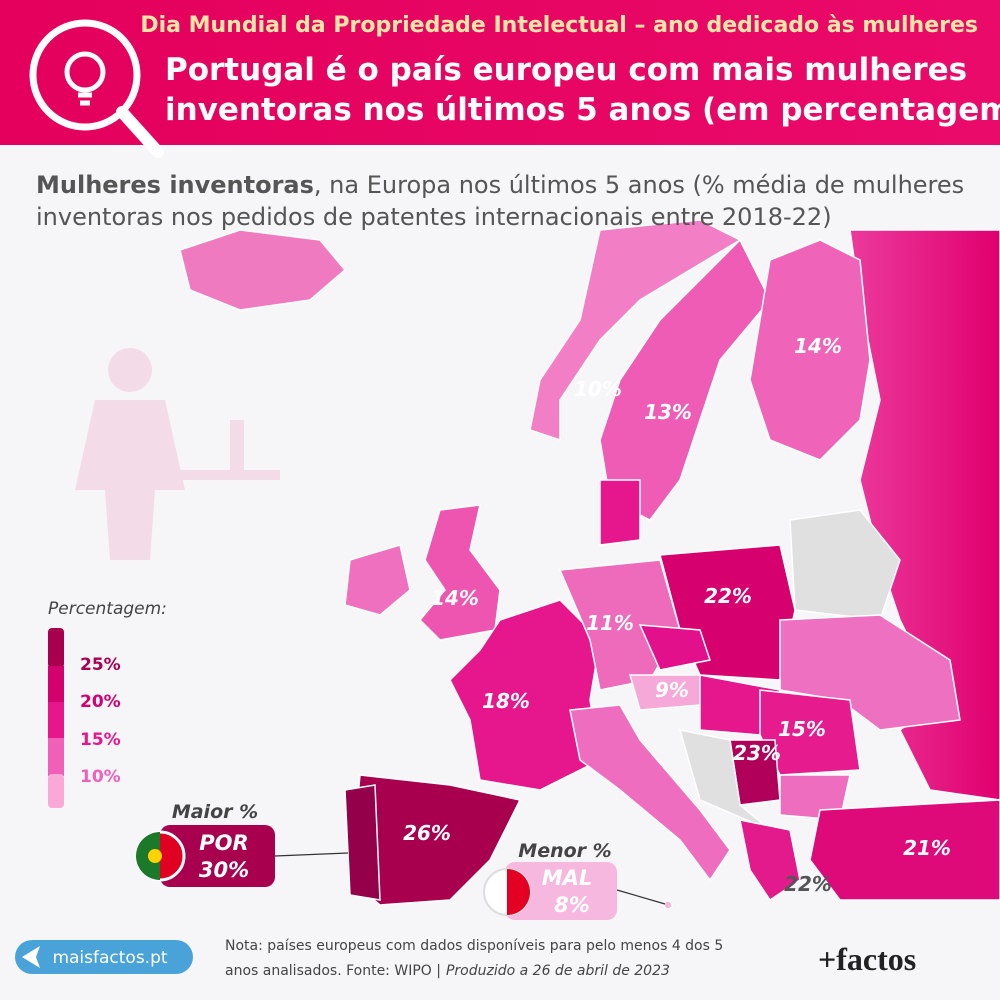 The image size is (1000, 1000). What do you see at coordinates (100, 777) in the screenshot?
I see `legend-label: 10%` at bounding box center [100, 777].